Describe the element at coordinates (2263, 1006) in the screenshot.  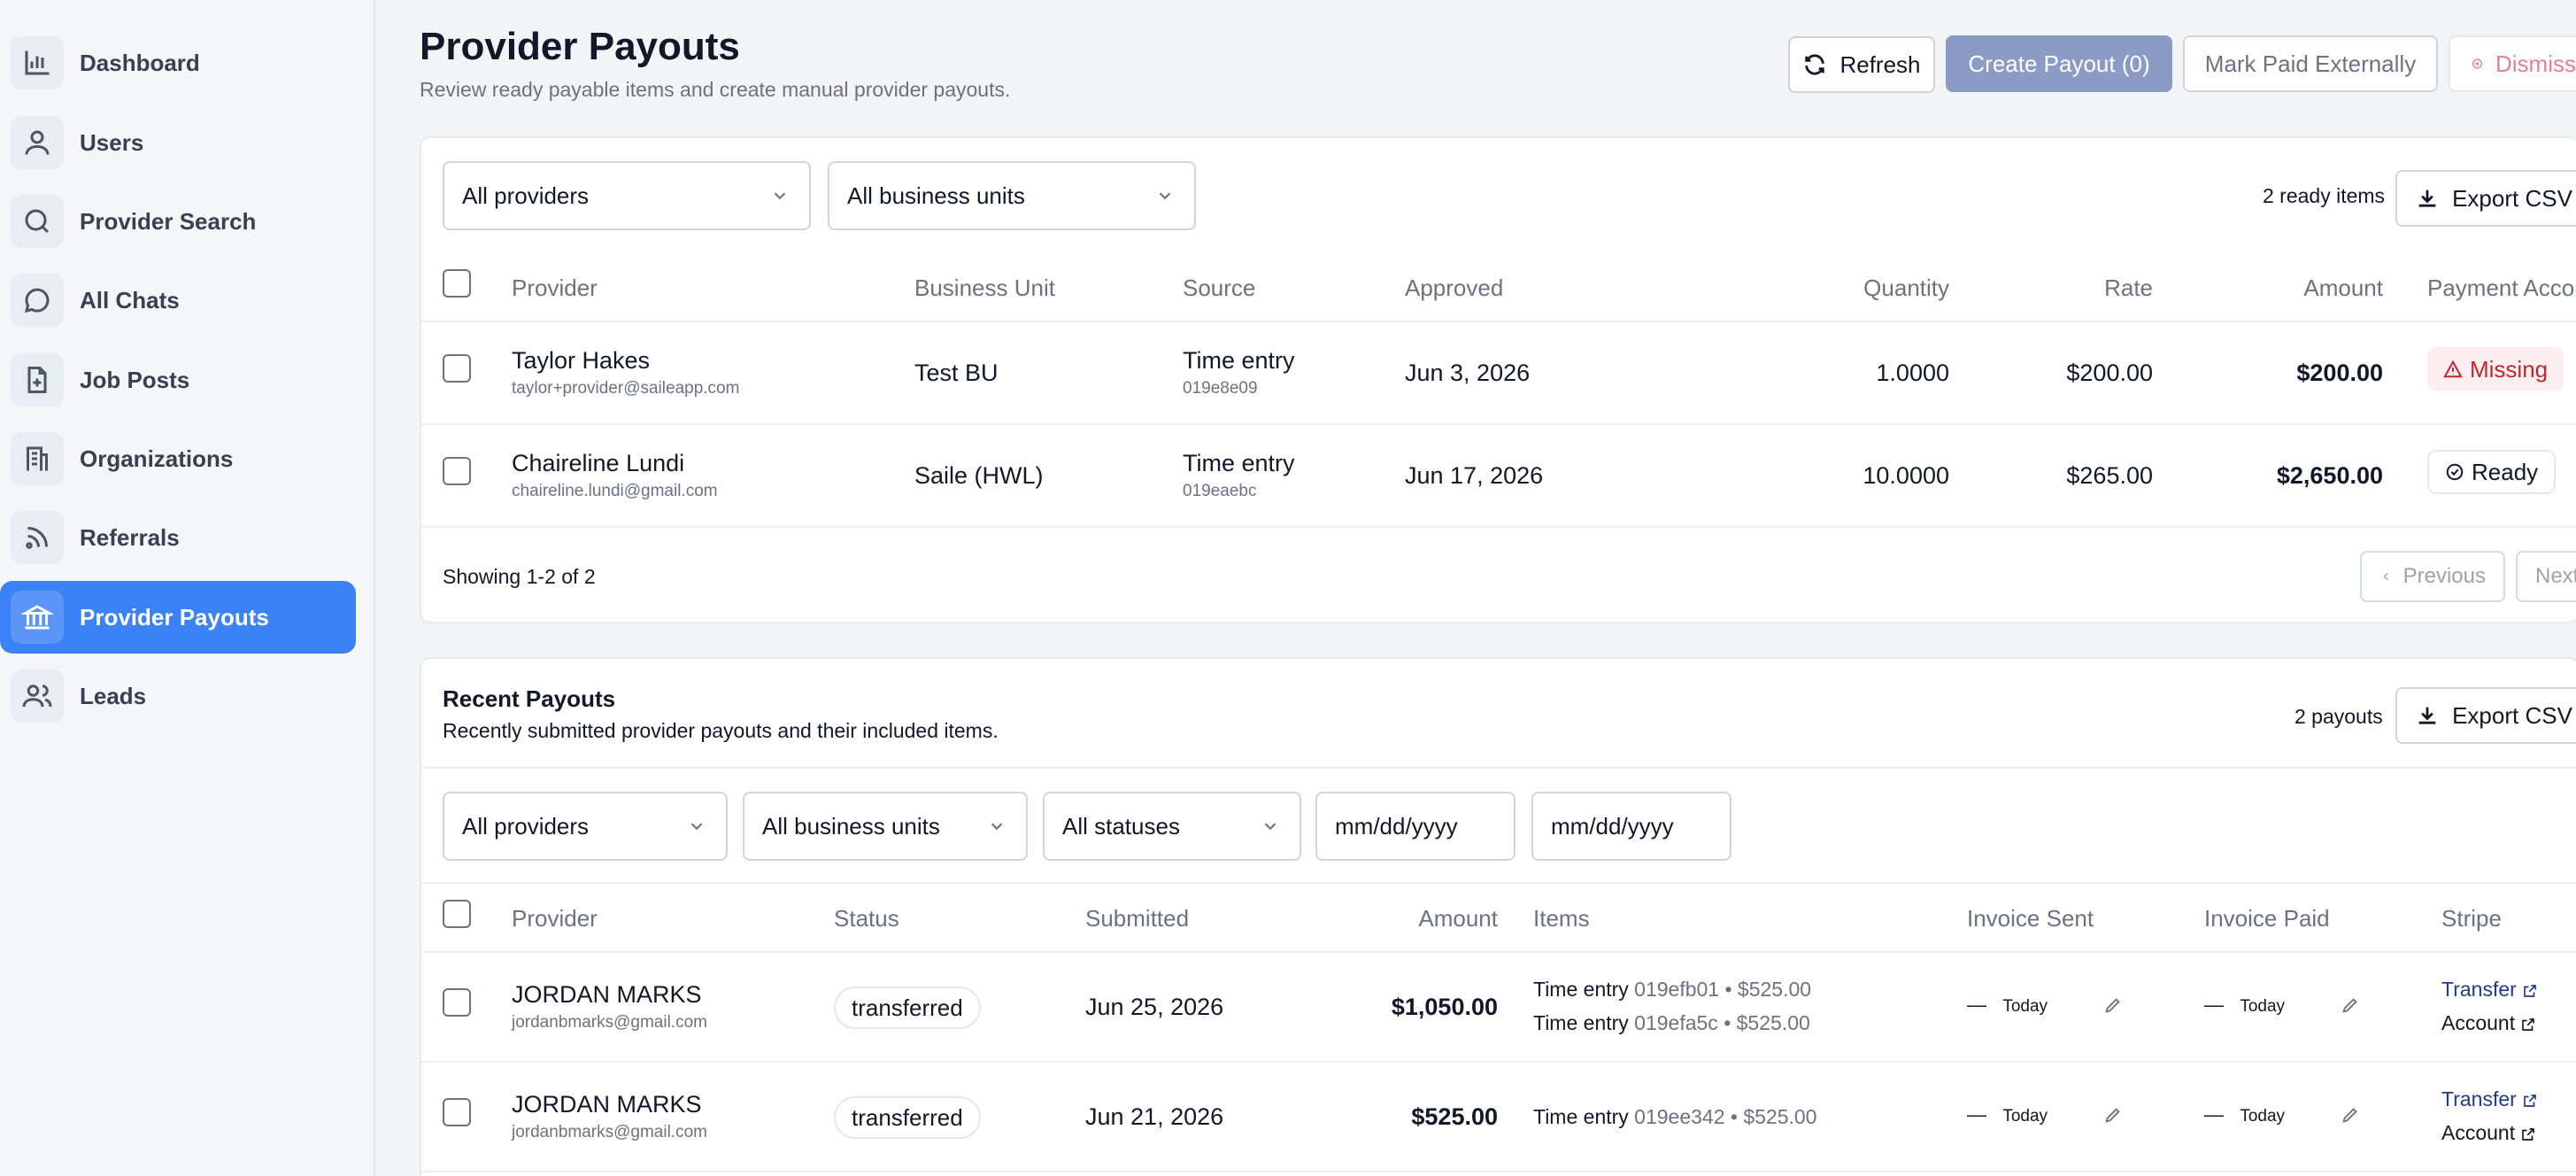
I see `invoice-paid-date: Today` at that location.